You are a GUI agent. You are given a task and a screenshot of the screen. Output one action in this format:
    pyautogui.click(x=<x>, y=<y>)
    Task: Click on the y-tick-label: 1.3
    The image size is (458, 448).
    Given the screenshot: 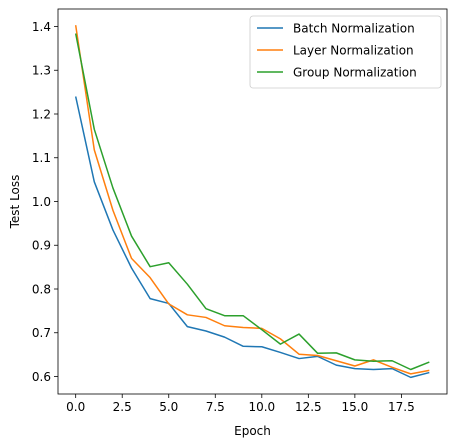 What is the action you would take?
    pyautogui.click(x=41, y=71)
    